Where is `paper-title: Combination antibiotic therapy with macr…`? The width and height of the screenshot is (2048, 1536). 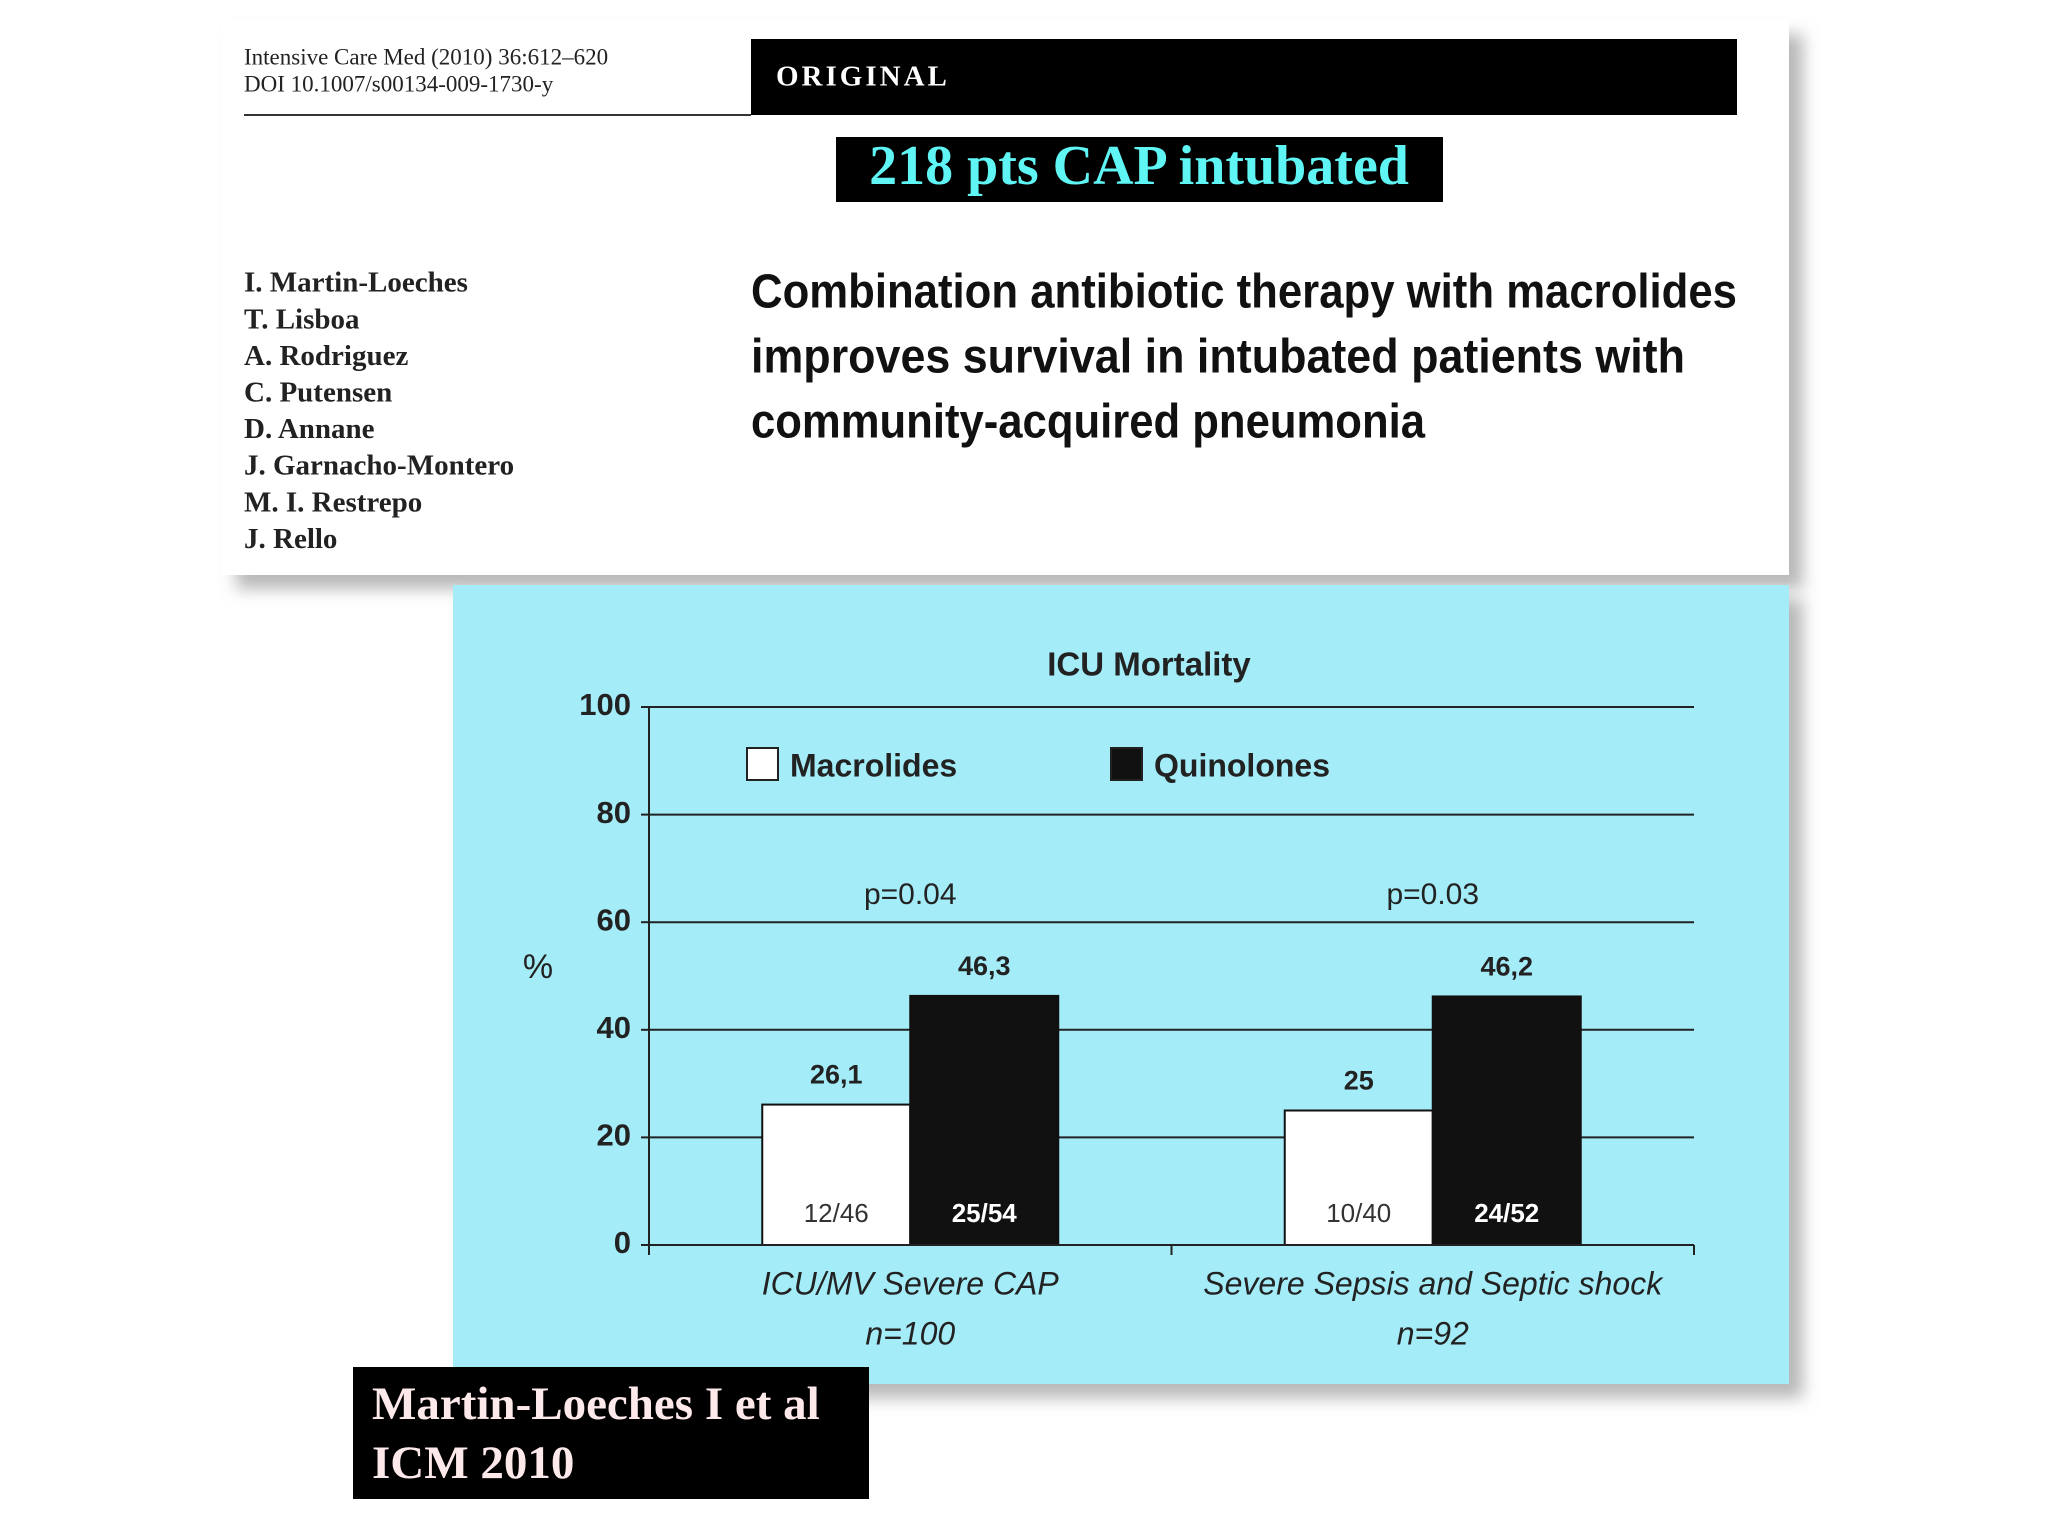
paper-title: Combination antibiotic therapy with macr… is located at coordinates (1244, 357).